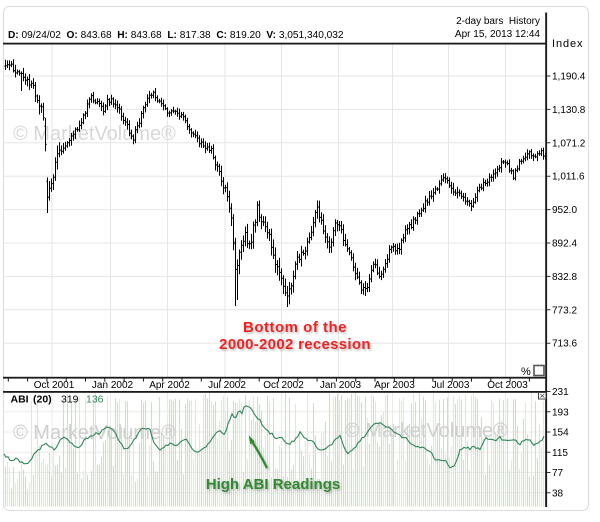 The width and height of the screenshot is (600, 522). I want to click on svg-text: 154, so click(560, 433).